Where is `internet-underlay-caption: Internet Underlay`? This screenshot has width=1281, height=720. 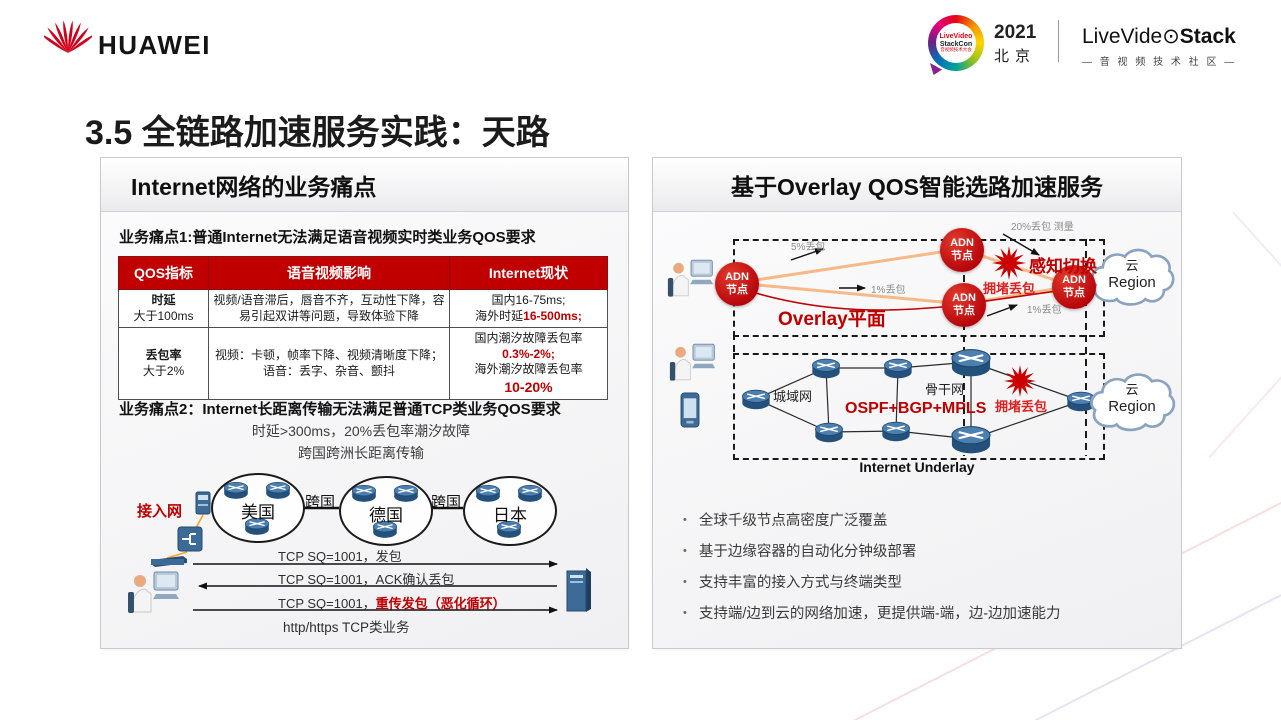 internet-underlay-caption: Internet Underlay is located at coordinates (917, 467).